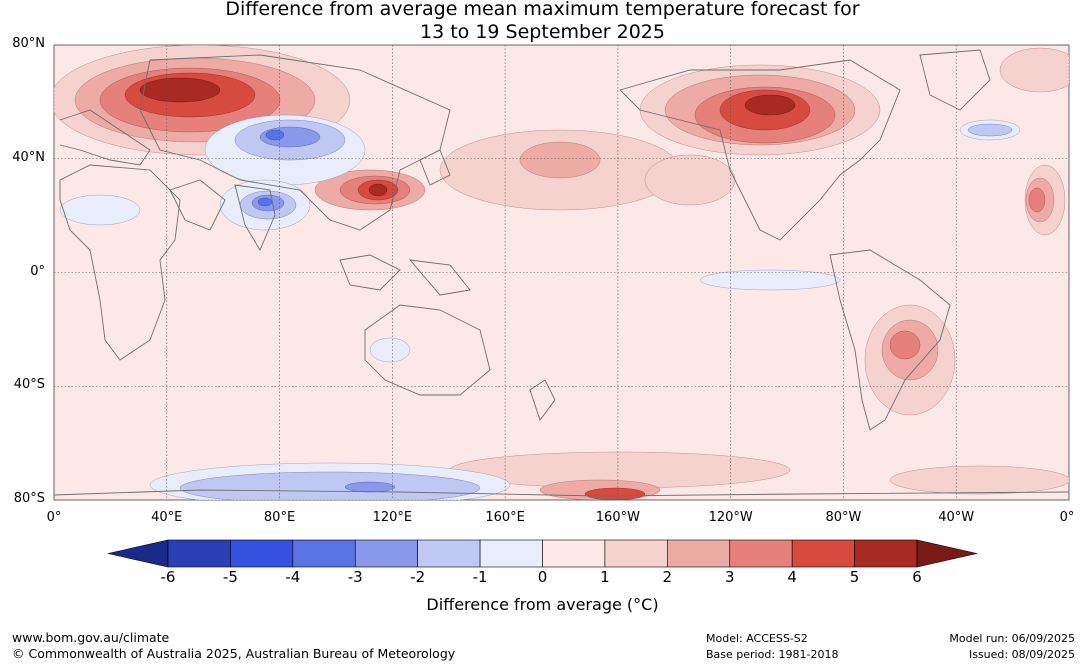  What do you see at coordinates (772, 654) in the screenshot?
I see `base-period: Base period: 1981-2018` at bounding box center [772, 654].